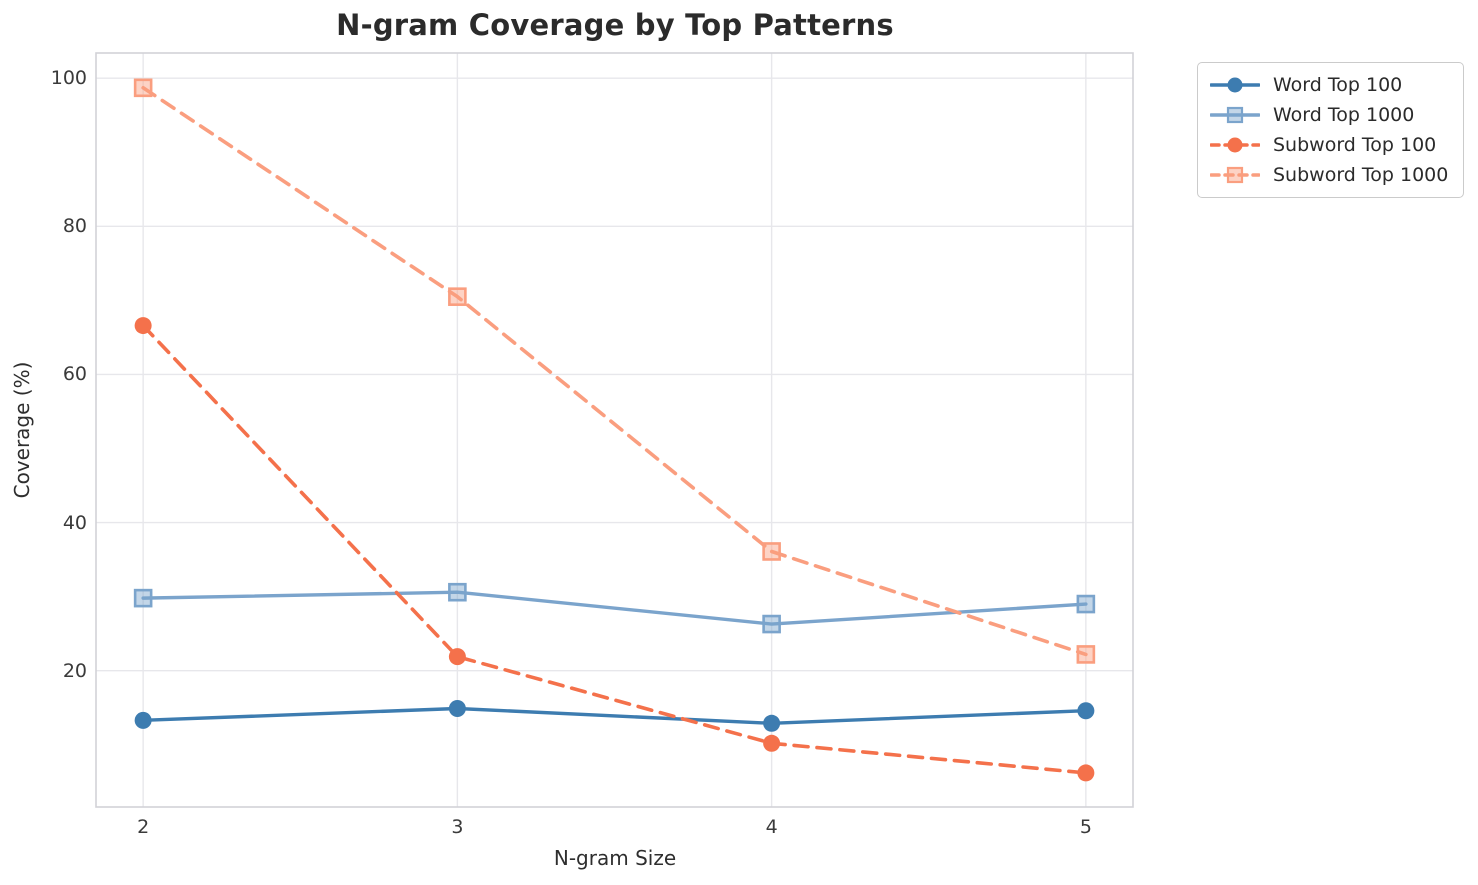 The image size is (1478, 885). I want to click on y-tick-label: 80, so click(74, 226).